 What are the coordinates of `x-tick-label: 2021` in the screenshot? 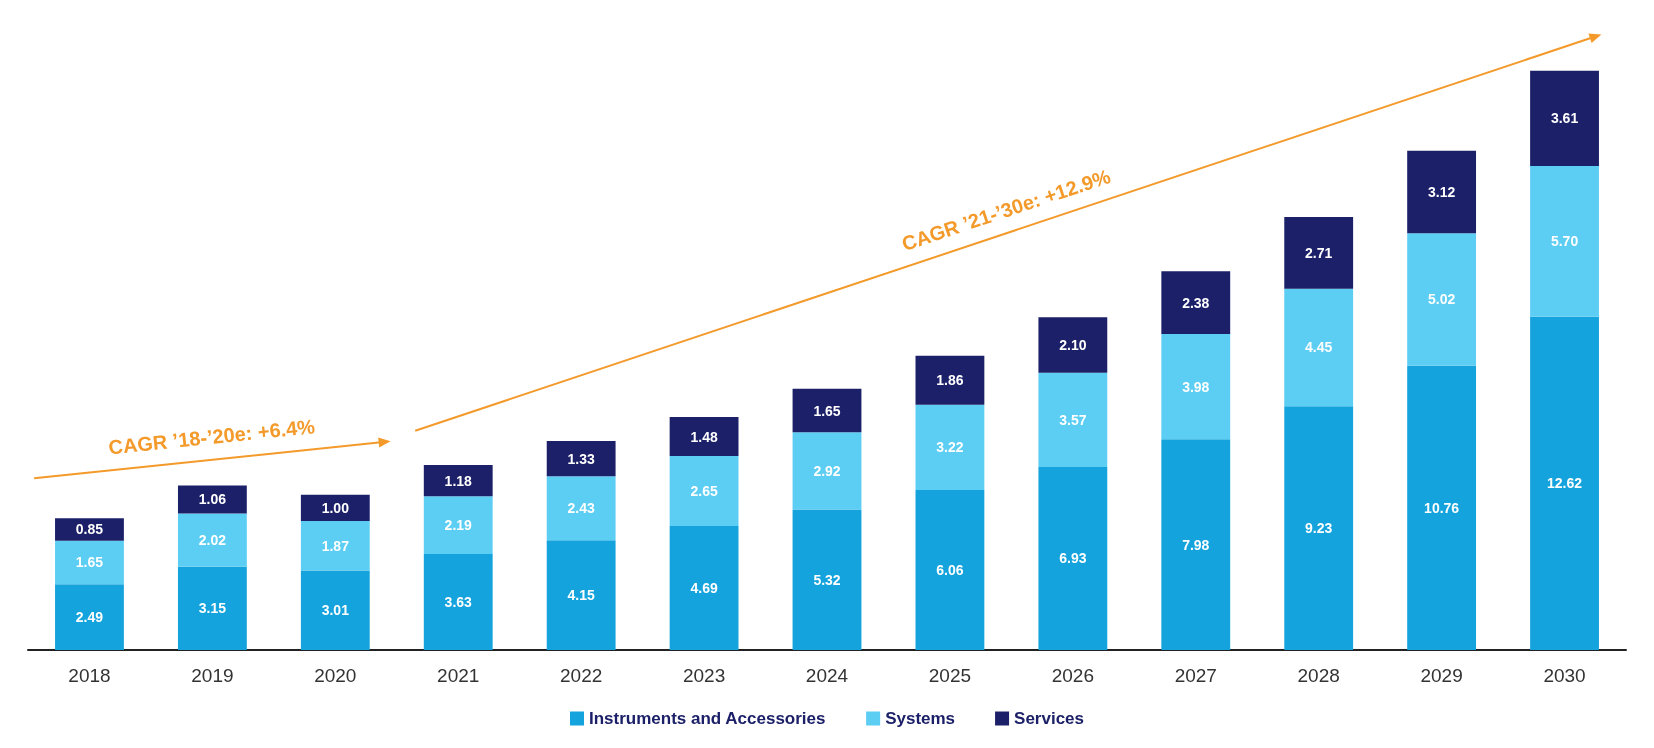 It's located at (458, 675).